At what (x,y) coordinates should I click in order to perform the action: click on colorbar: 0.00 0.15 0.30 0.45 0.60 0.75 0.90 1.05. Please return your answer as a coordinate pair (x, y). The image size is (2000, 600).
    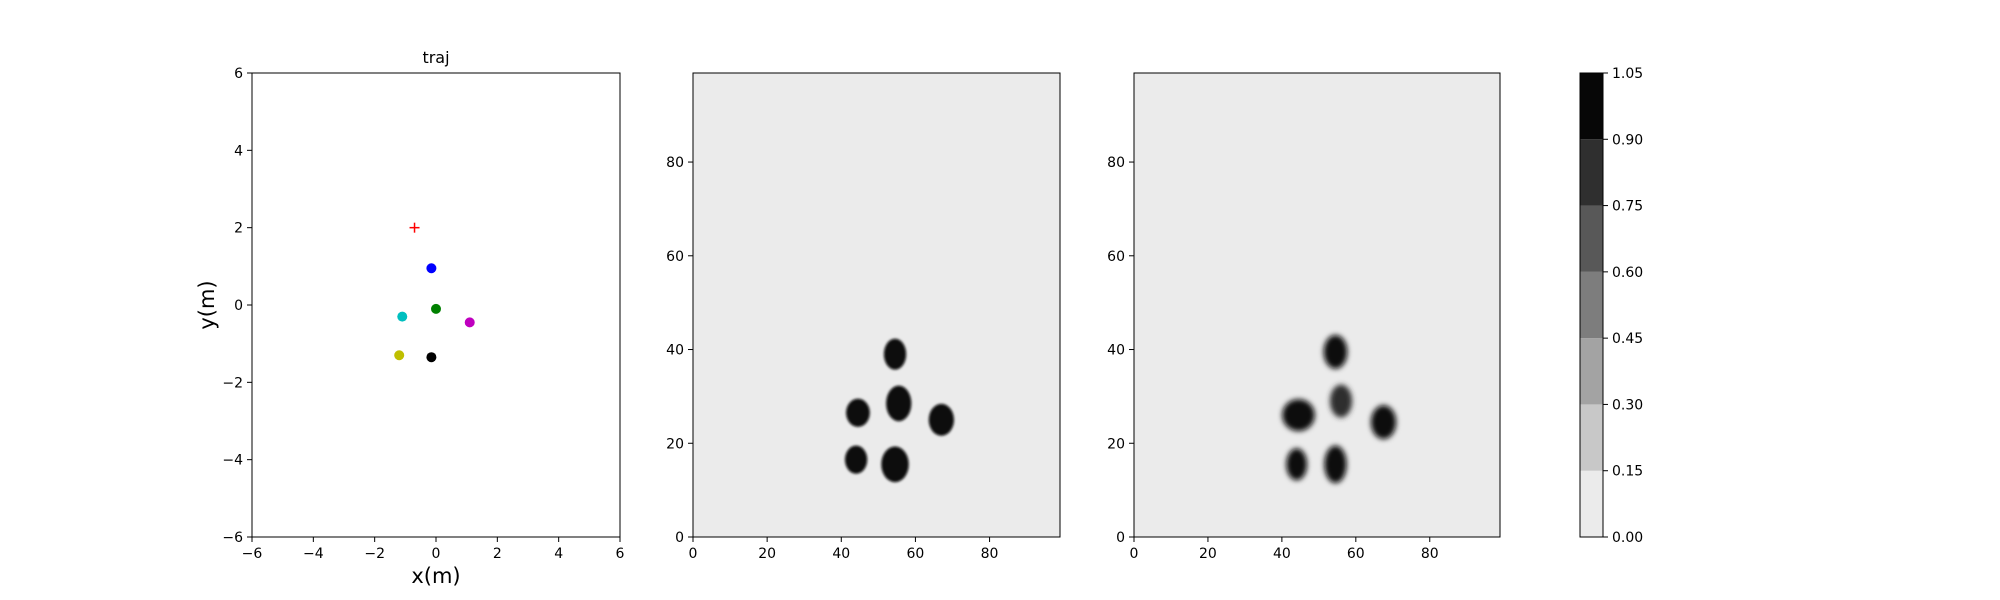
    Looking at the image, I should click on (1611, 306).